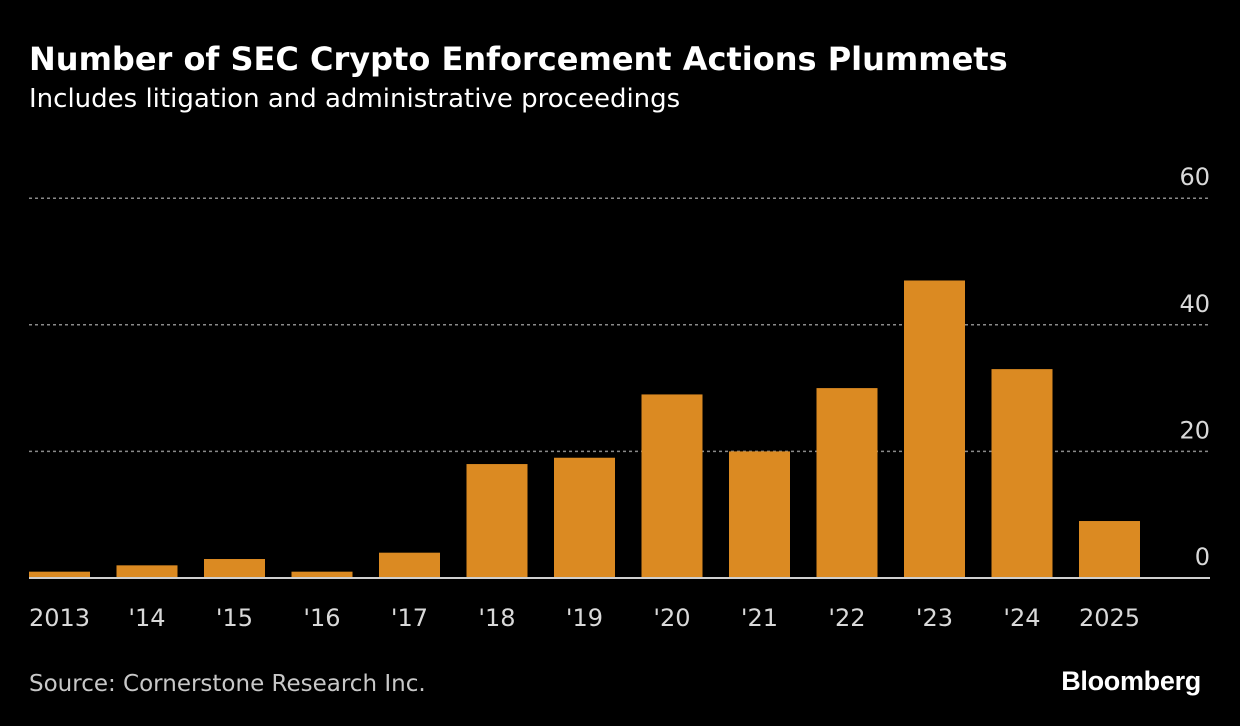  I want to click on x-tick-label: 2025, so click(1109, 618).